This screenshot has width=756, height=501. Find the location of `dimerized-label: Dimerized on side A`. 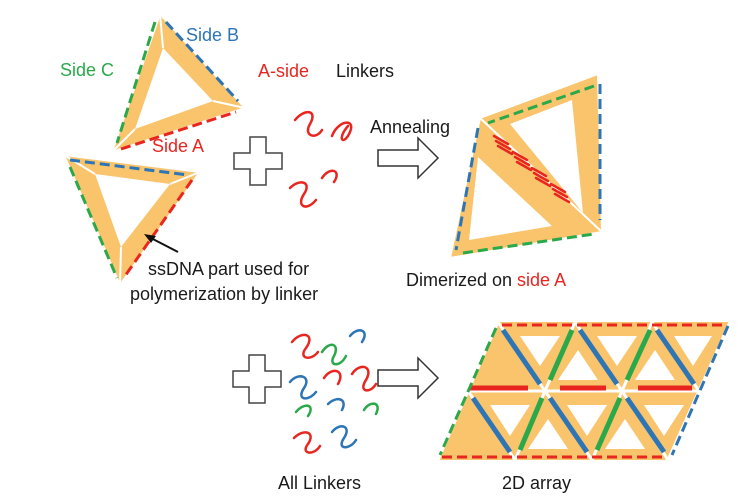

dimerized-label: Dimerized on side A is located at coordinates (486, 280).